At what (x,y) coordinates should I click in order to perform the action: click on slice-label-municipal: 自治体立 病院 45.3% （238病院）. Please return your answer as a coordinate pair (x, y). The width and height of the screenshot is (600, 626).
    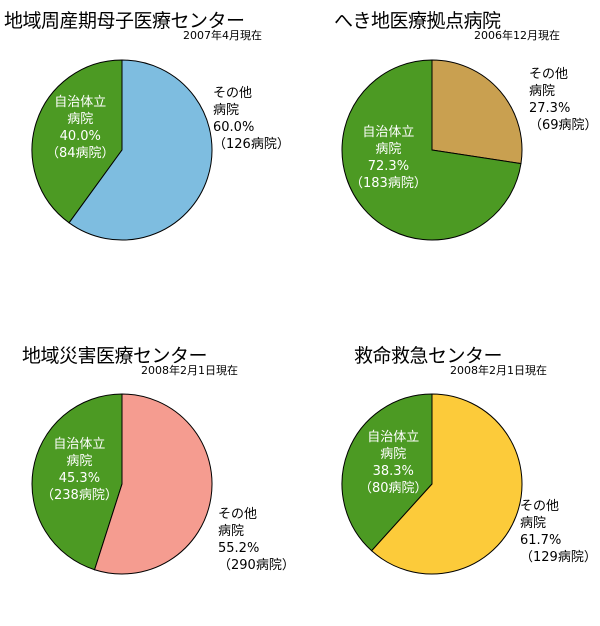
    Looking at the image, I should click on (79, 470).